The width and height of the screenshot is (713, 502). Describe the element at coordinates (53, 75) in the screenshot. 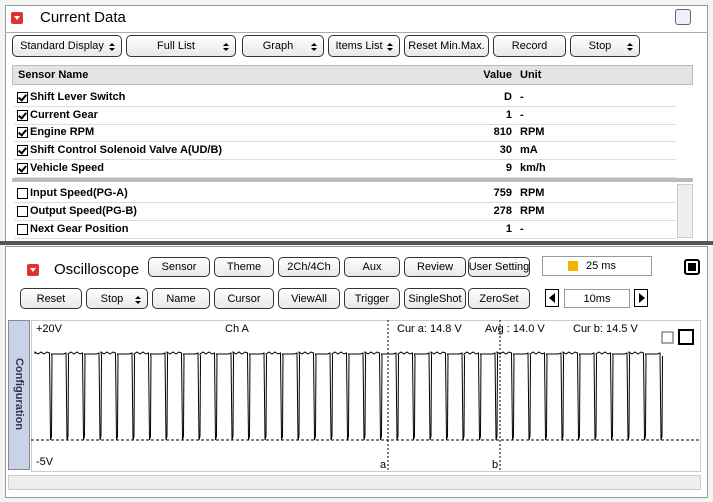

I see `column-header: Sensor Name` at that location.